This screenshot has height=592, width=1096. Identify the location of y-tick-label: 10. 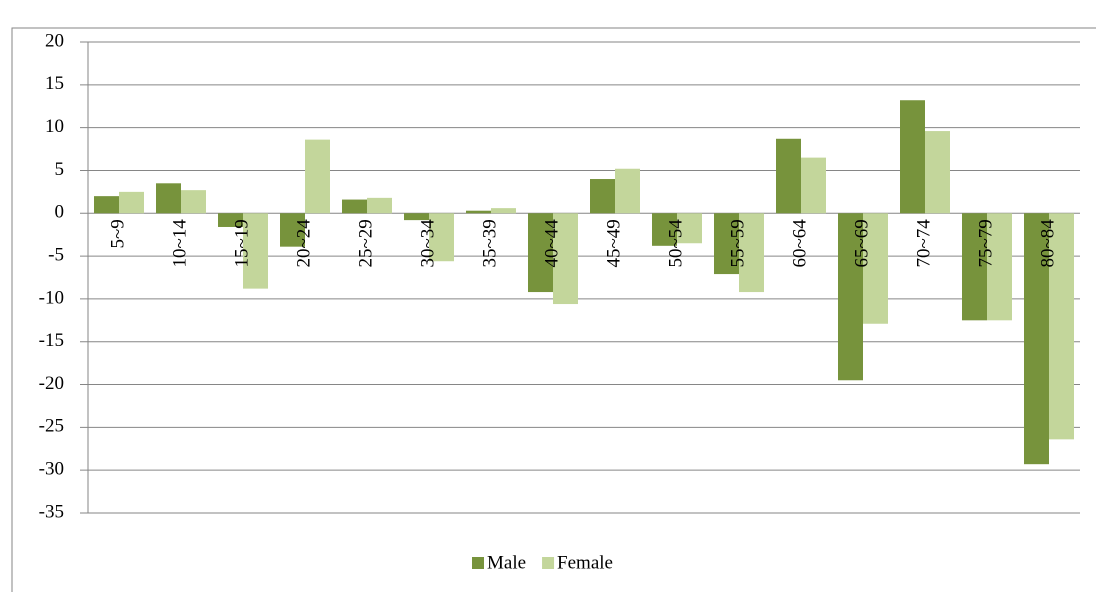
(54, 126).